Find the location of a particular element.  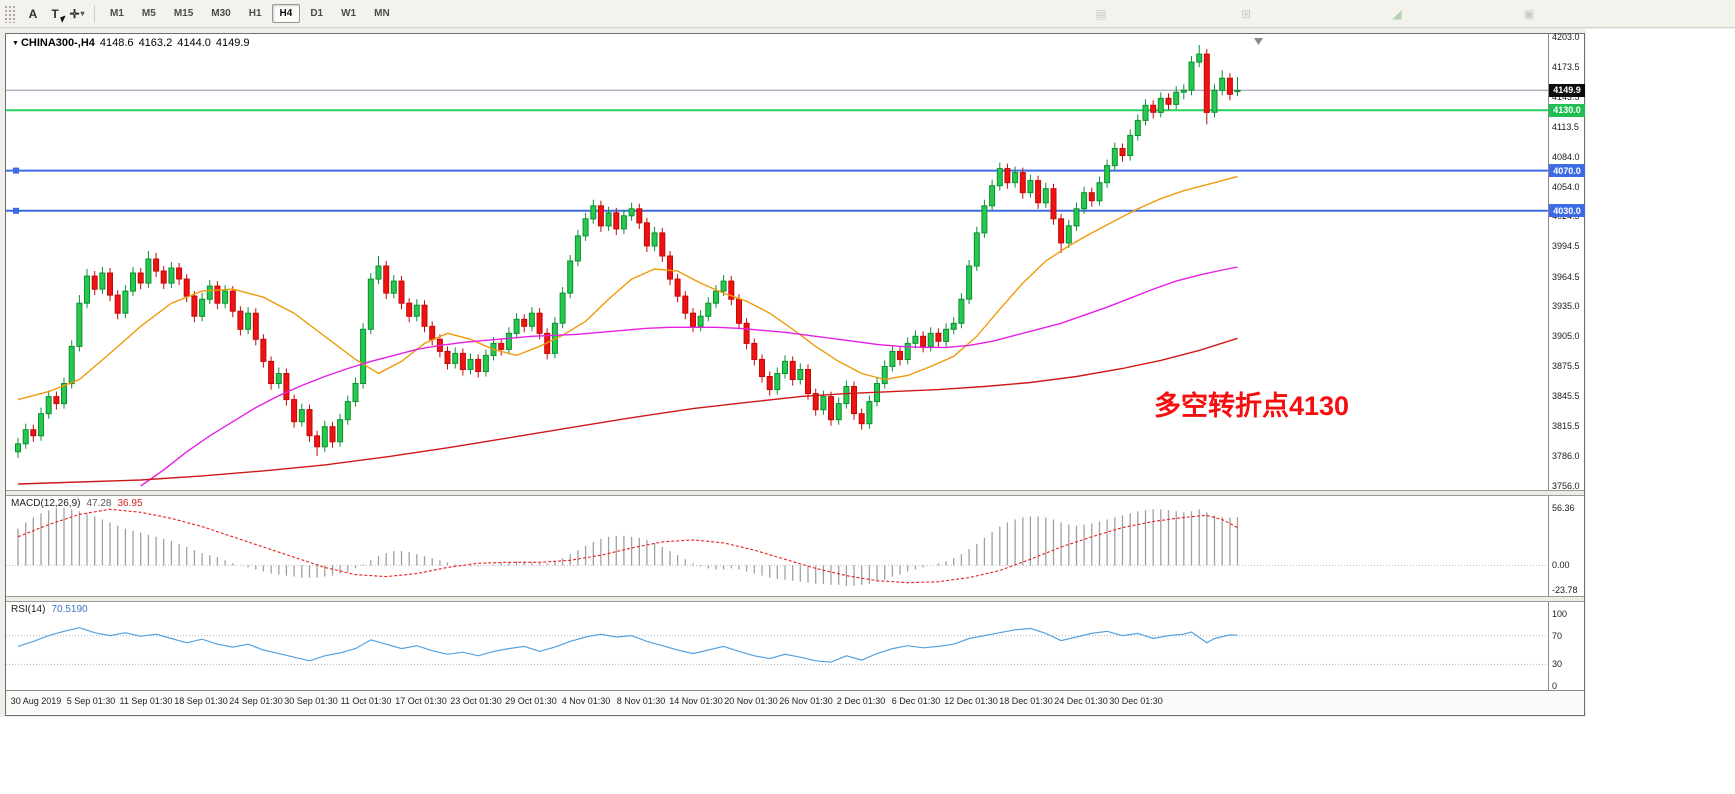

price-axis-label: 3815.5 is located at coordinates (1566, 426).